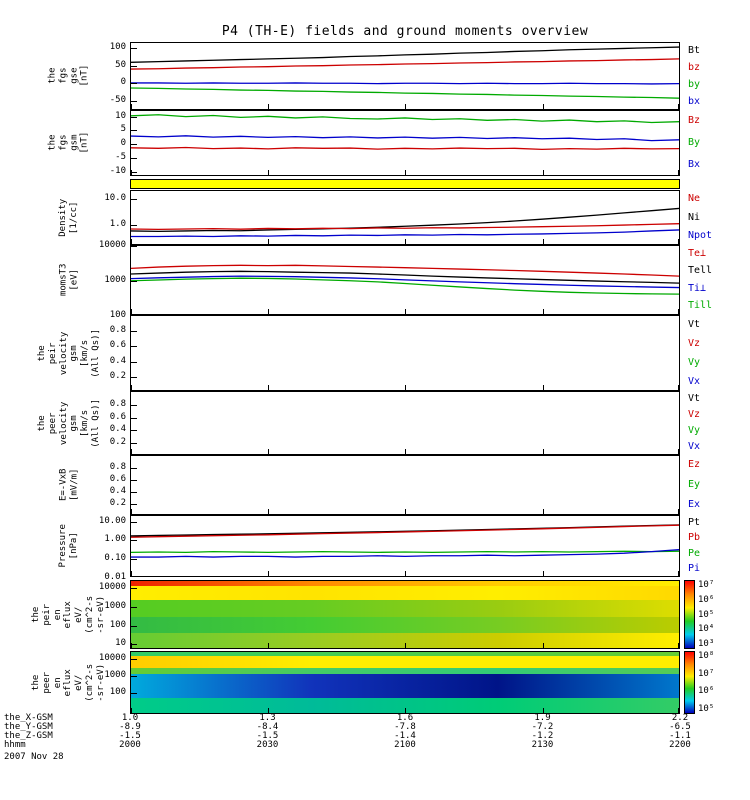 The height and width of the screenshot is (800, 750). Describe the element at coordinates (542, 736) in the screenshot. I see `axis-value: -1.2` at that location.